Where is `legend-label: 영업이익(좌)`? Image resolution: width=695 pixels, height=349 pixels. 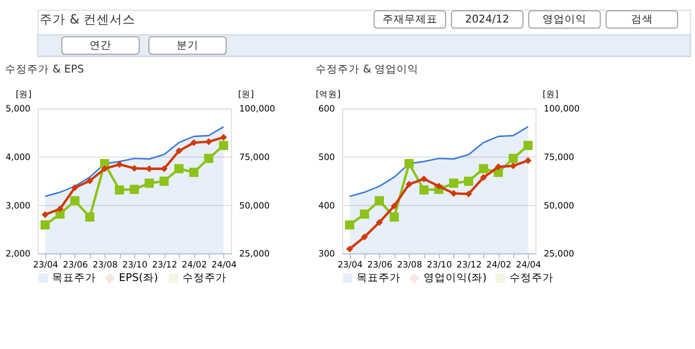 legend-label: 영업이익(좌) is located at coordinates (455, 277).